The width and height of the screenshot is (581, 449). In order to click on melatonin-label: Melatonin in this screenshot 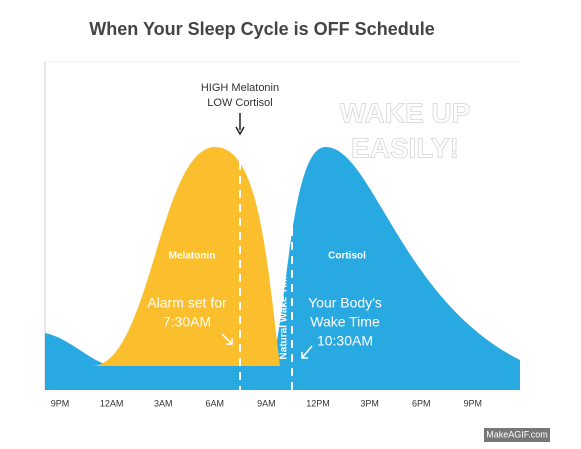, I will do `click(192, 256)`.